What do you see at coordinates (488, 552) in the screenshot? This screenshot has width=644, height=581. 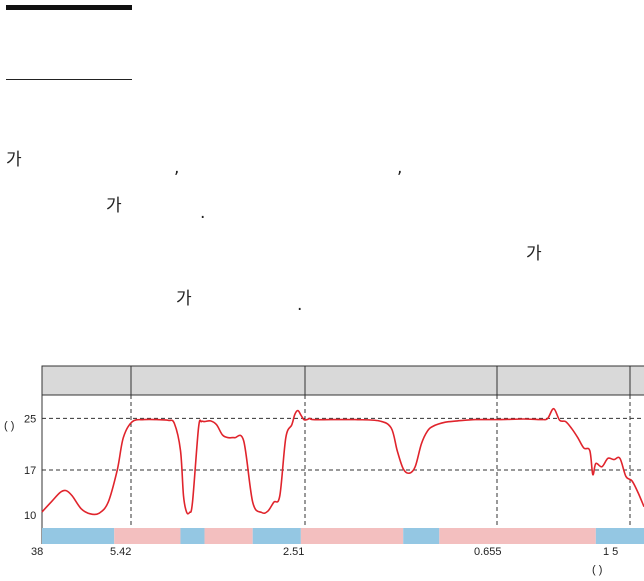 I see `x-tick-label: 0.655` at bounding box center [488, 552].